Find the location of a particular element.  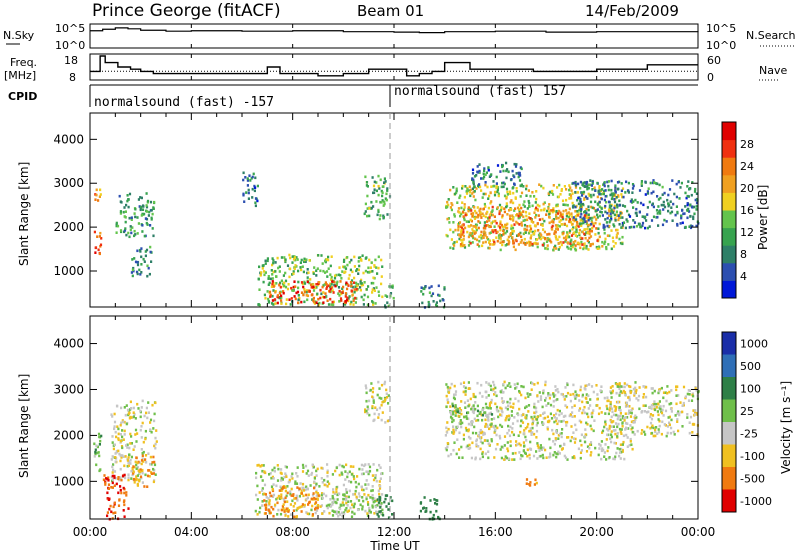

power-ytick-label: 4000 is located at coordinates (68, 139).